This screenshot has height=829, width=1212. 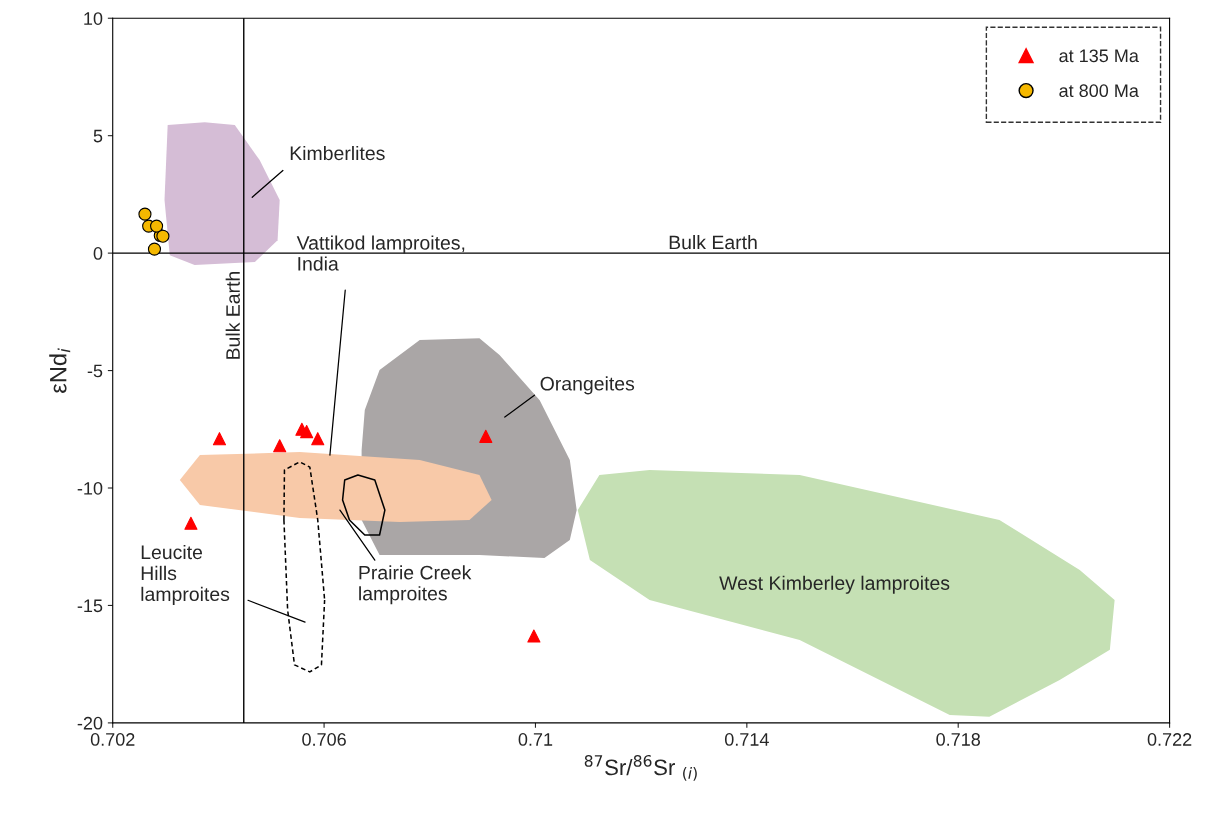 I want to click on y-tick-label: 10, so click(x=93, y=18).